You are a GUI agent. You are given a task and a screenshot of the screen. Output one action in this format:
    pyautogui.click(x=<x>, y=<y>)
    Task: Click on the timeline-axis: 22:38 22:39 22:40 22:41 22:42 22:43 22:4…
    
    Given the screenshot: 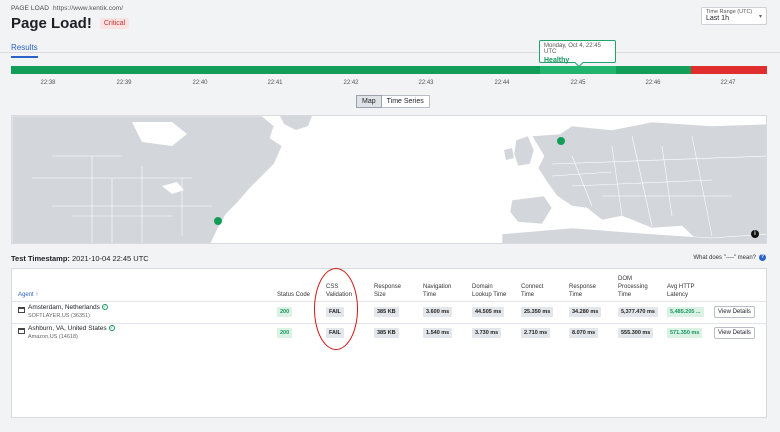 What is the action you would take?
    pyautogui.click(x=389, y=85)
    